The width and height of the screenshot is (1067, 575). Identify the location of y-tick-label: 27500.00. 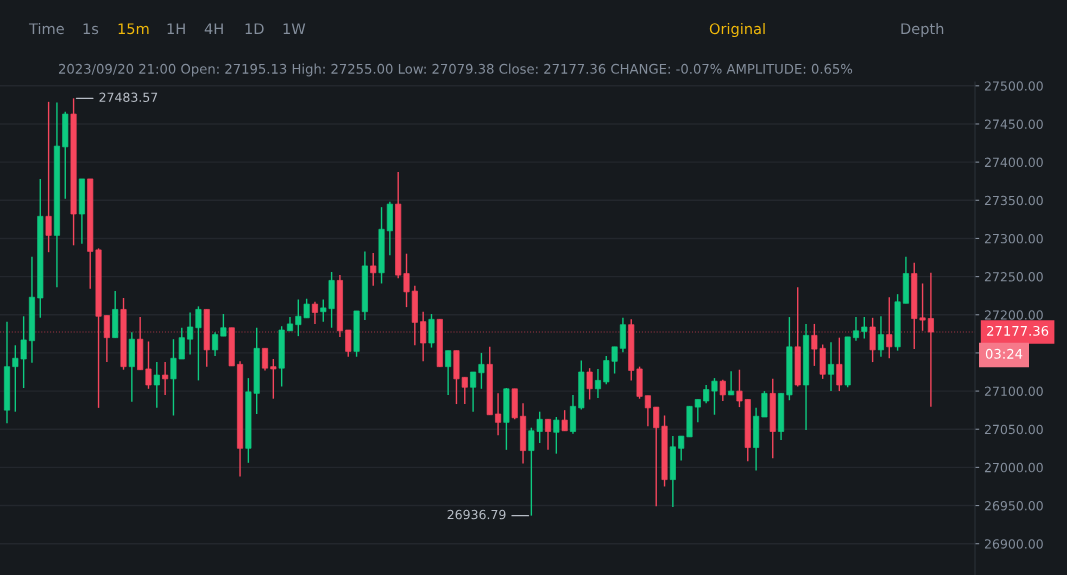
(1013, 86).